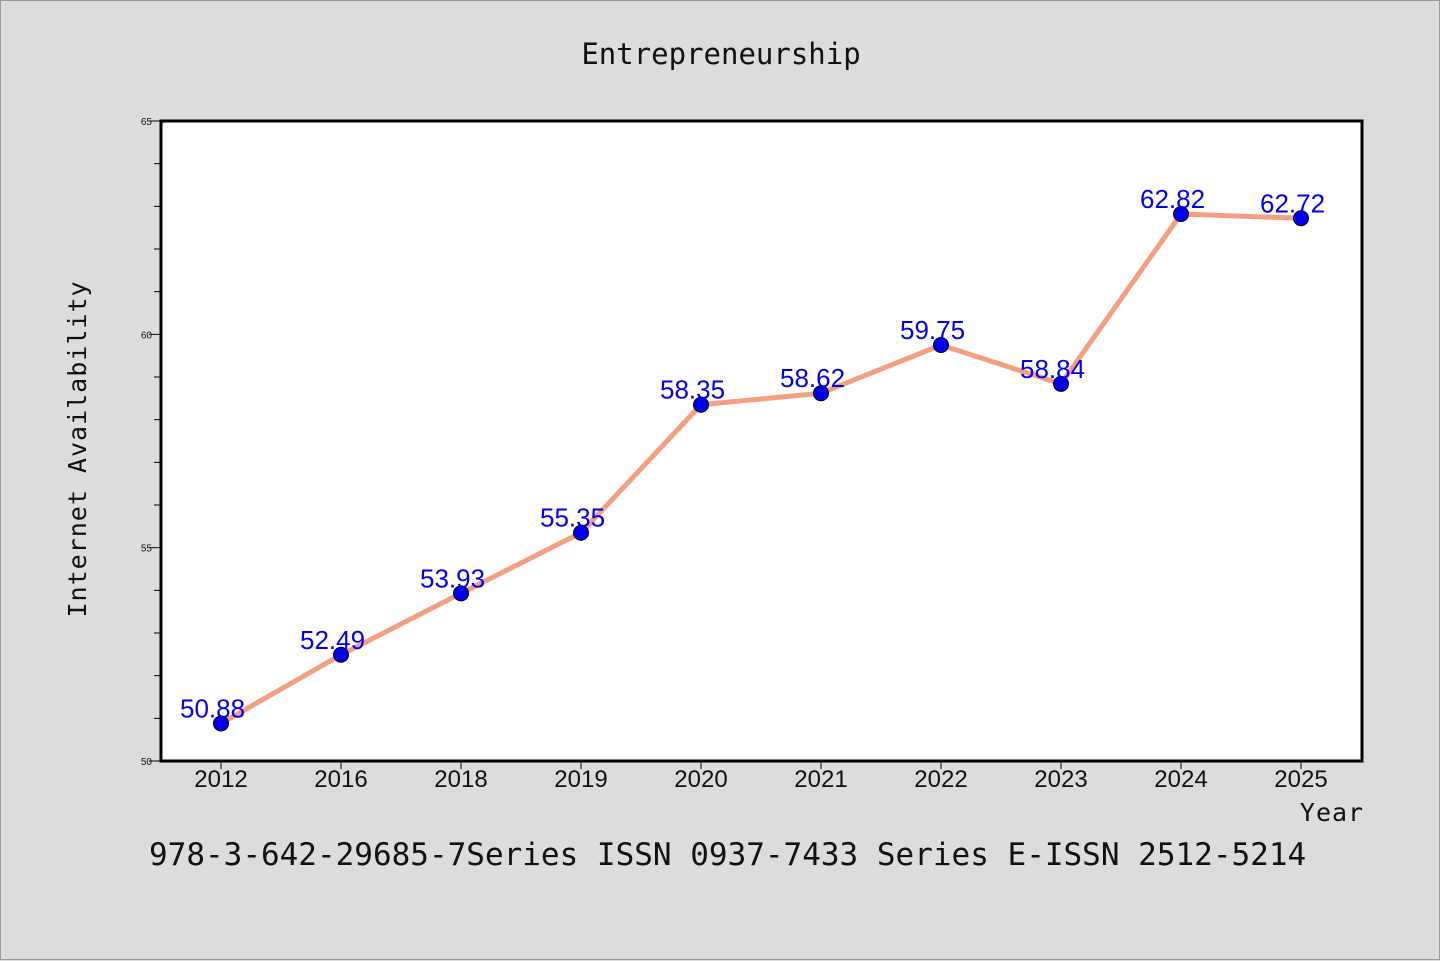 The height and width of the screenshot is (961, 1440). Describe the element at coordinates (220, 779) in the screenshot. I see `x-tick-label: 2012` at that location.